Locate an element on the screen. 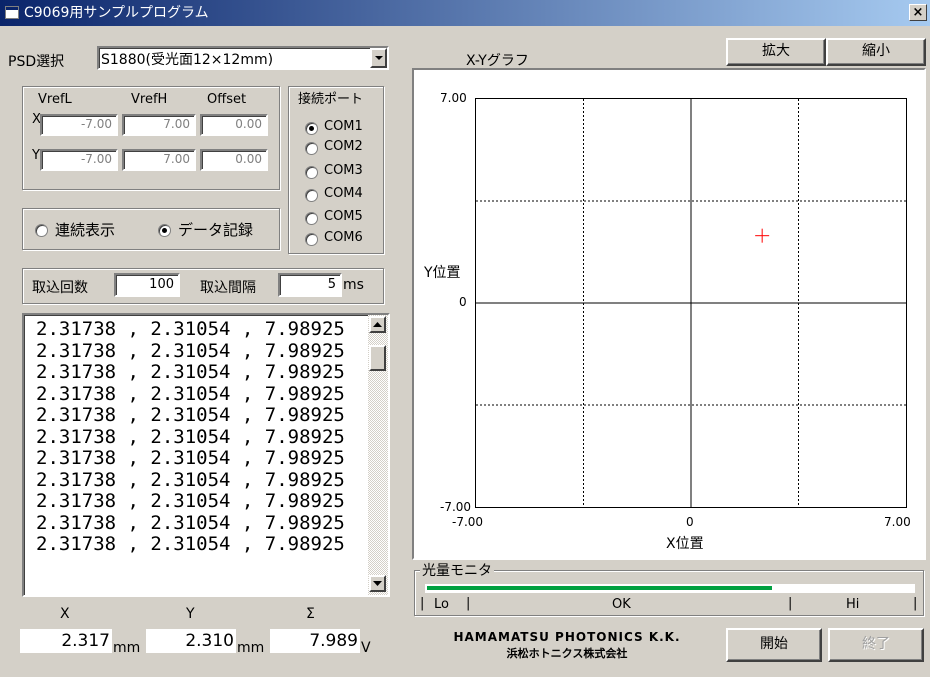  log-scrollbar is located at coordinates (378, 455).